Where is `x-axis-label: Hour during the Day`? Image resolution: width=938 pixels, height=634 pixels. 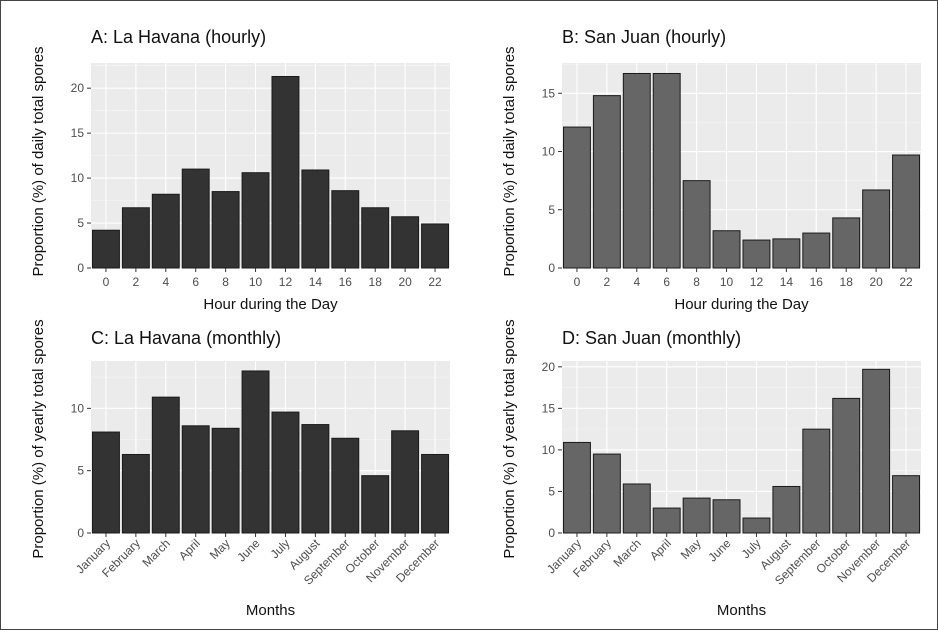 x-axis-label: Hour during the Day is located at coordinates (270, 304).